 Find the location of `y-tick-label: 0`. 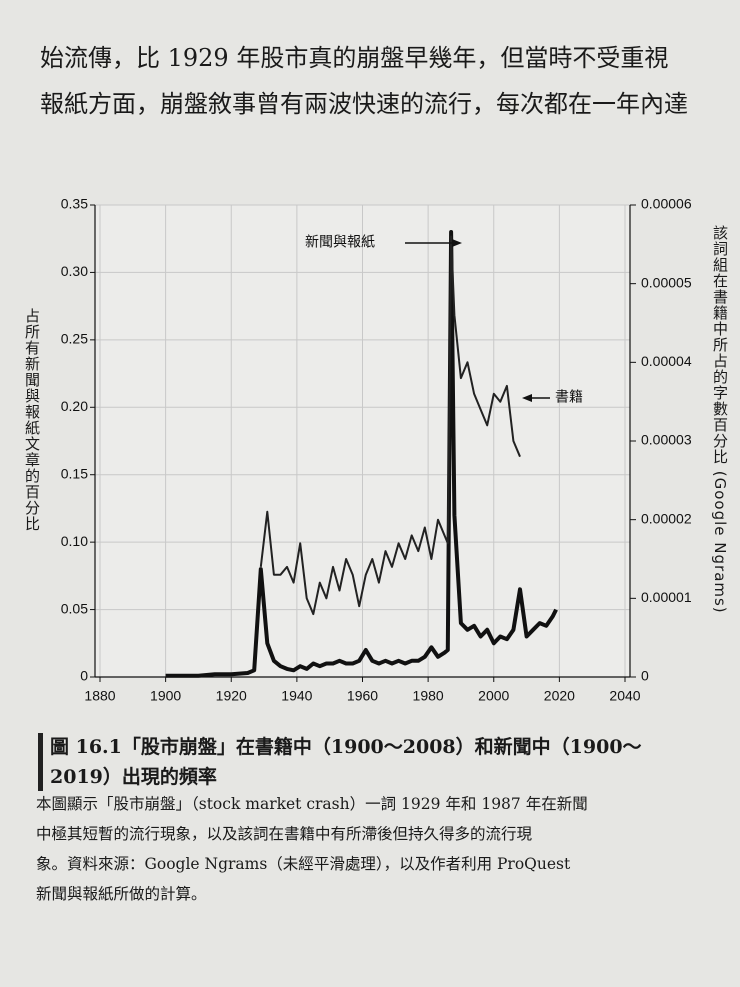

y-tick-label: 0 is located at coordinates (84, 676).